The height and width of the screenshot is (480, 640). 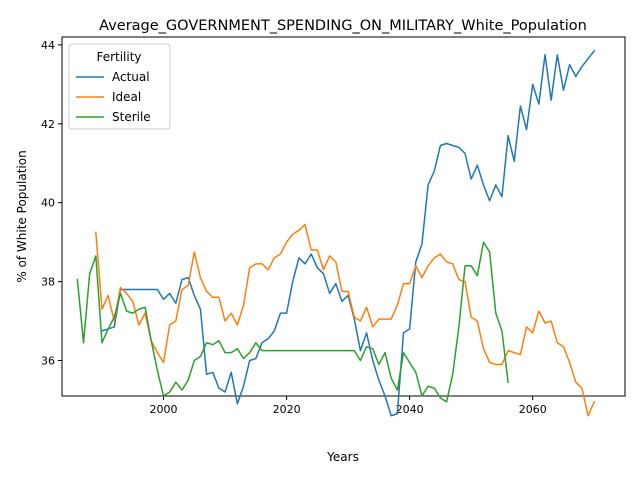 What do you see at coordinates (48, 282) in the screenshot?
I see `y-tick-label: 38` at bounding box center [48, 282].